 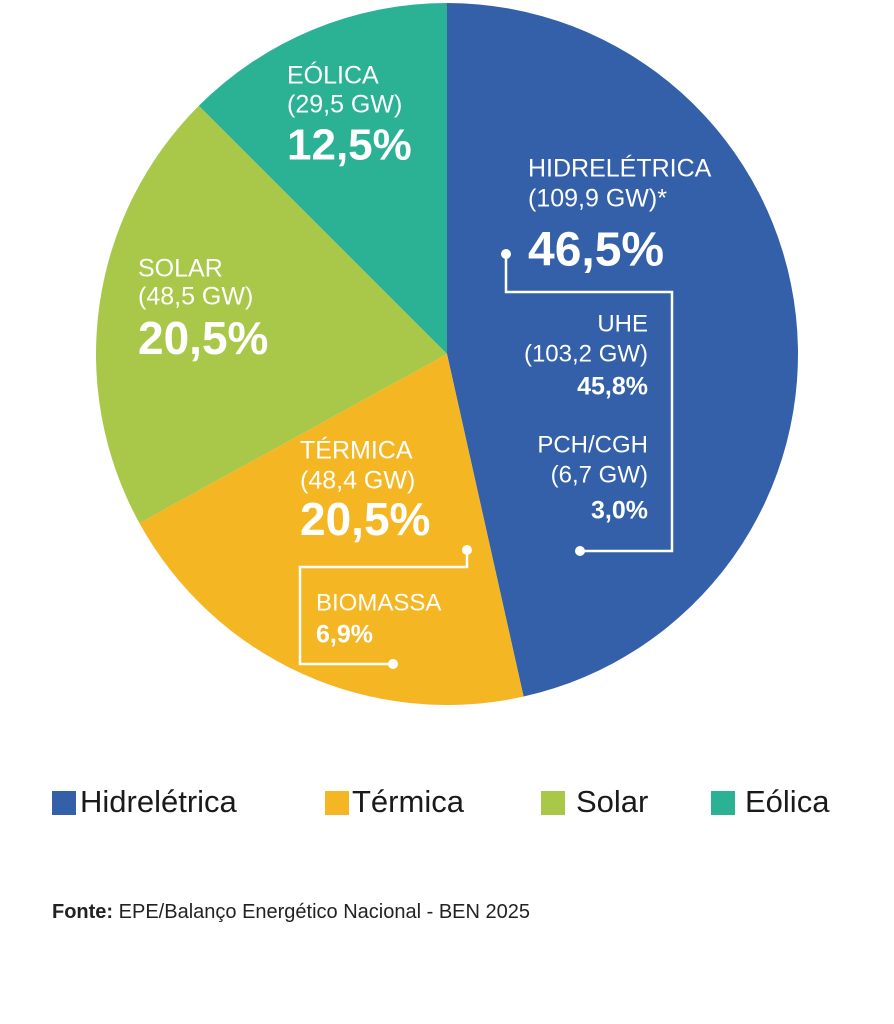 What do you see at coordinates (378, 602) in the screenshot?
I see `breakdown-label: BIOMASSA` at bounding box center [378, 602].